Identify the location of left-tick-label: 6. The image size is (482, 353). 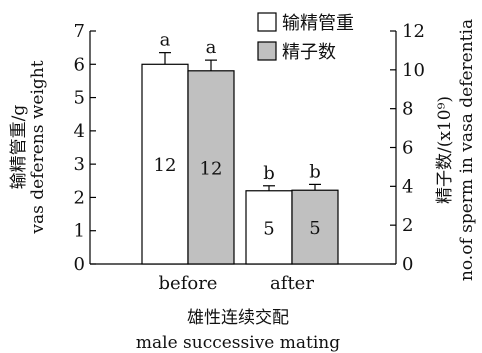
(79, 64).